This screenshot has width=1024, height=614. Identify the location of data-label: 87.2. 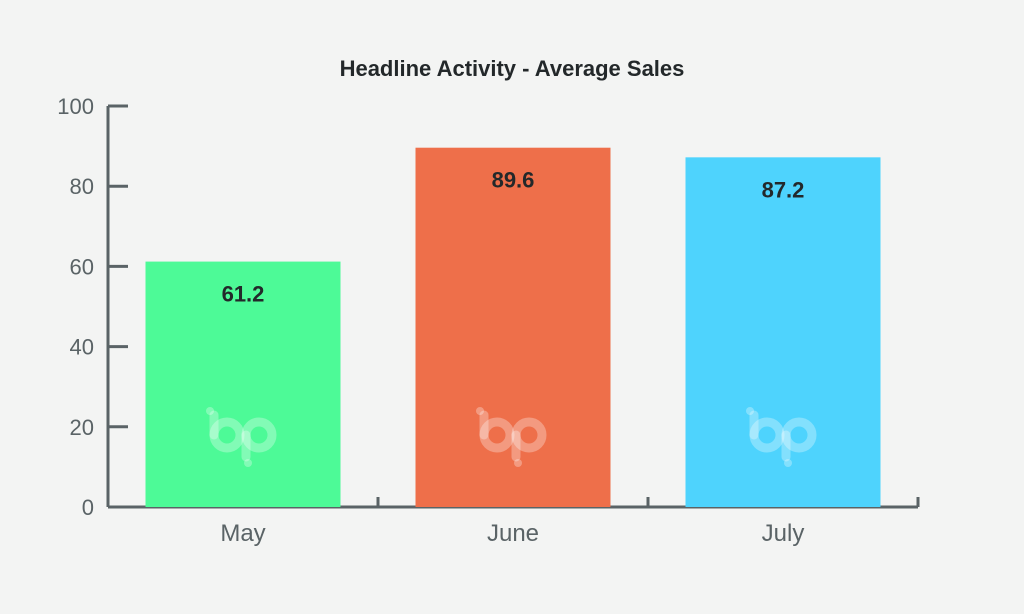
(783, 189).